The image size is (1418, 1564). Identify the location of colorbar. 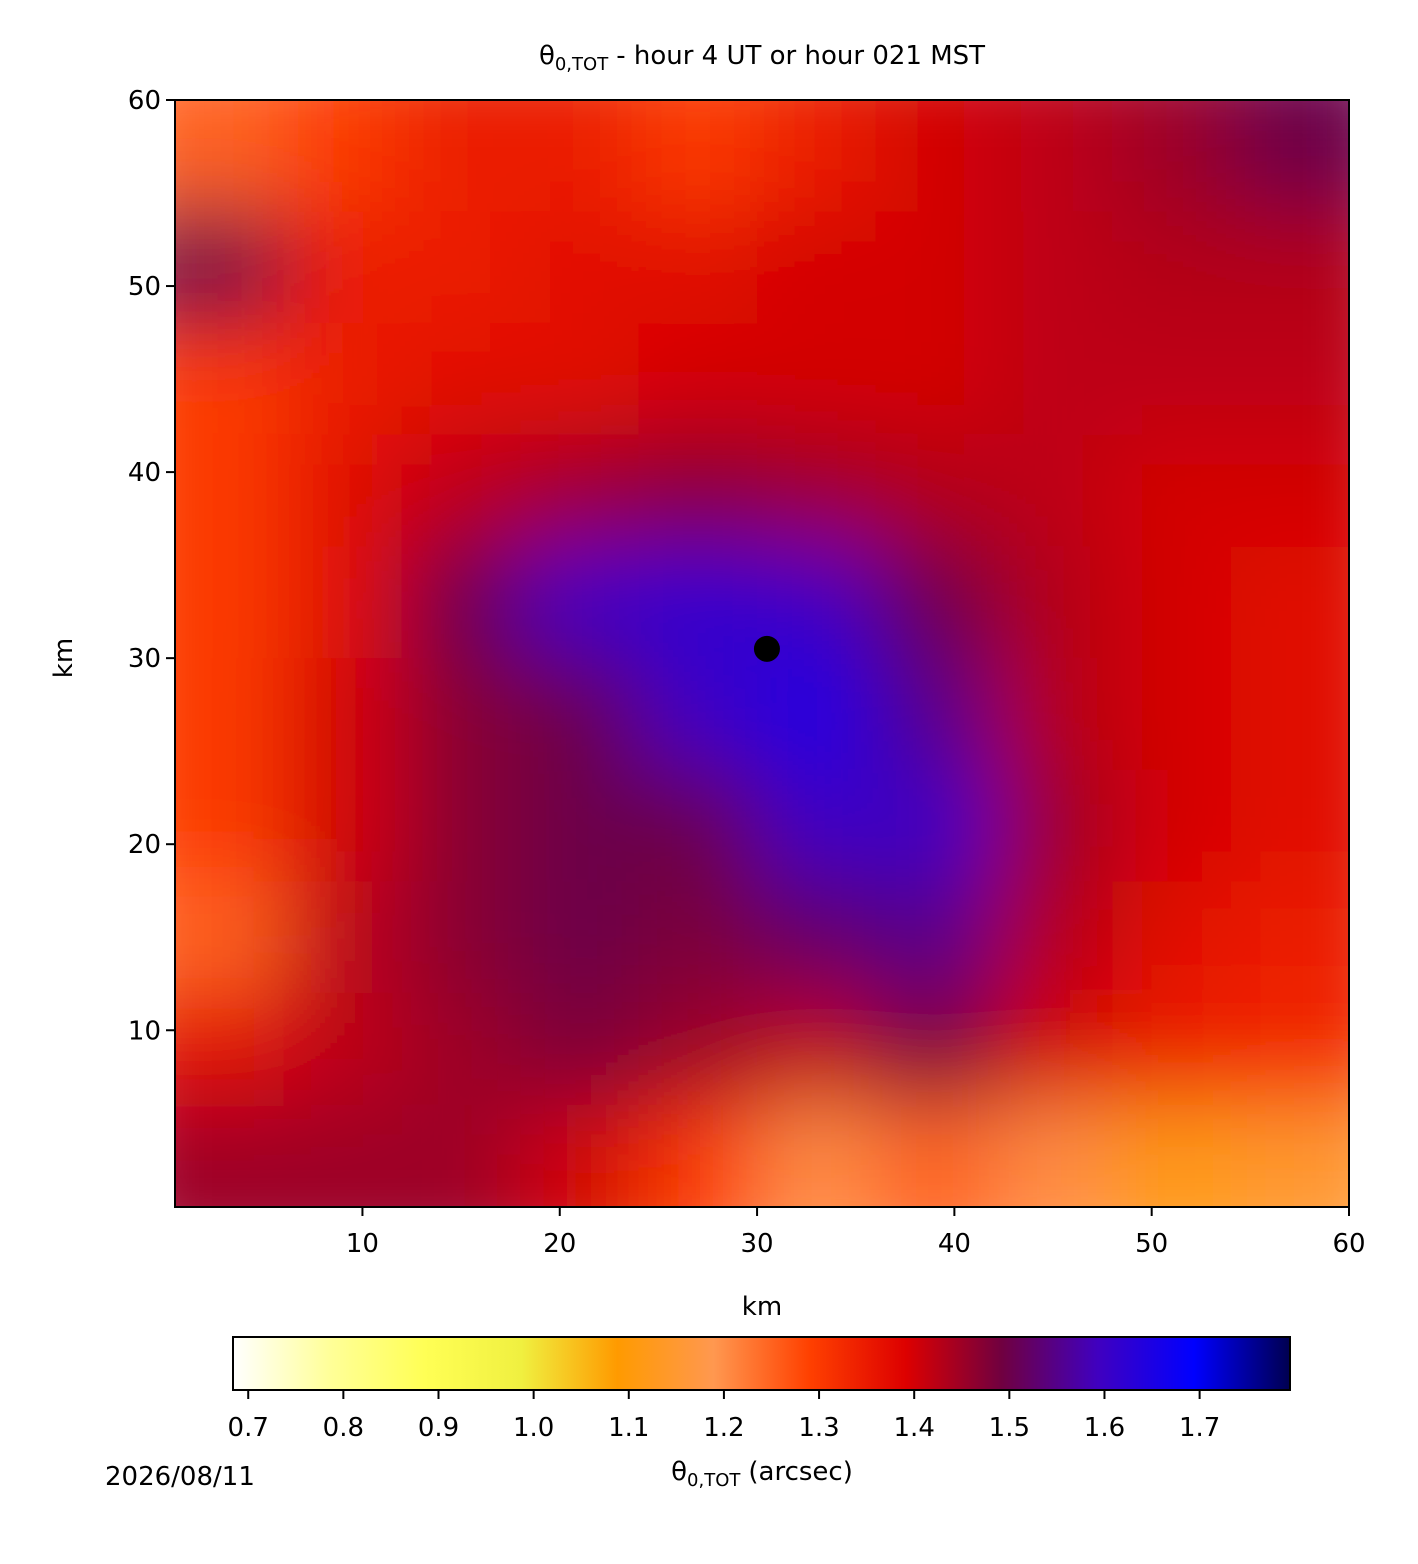
(761, 1363).